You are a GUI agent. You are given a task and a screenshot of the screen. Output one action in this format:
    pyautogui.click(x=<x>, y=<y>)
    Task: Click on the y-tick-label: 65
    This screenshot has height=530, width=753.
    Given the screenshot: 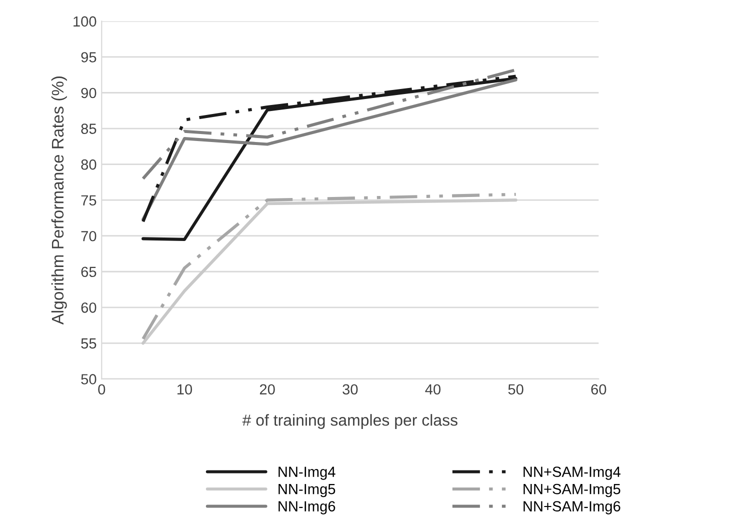 What is the action you would take?
    pyautogui.click(x=88, y=272)
    